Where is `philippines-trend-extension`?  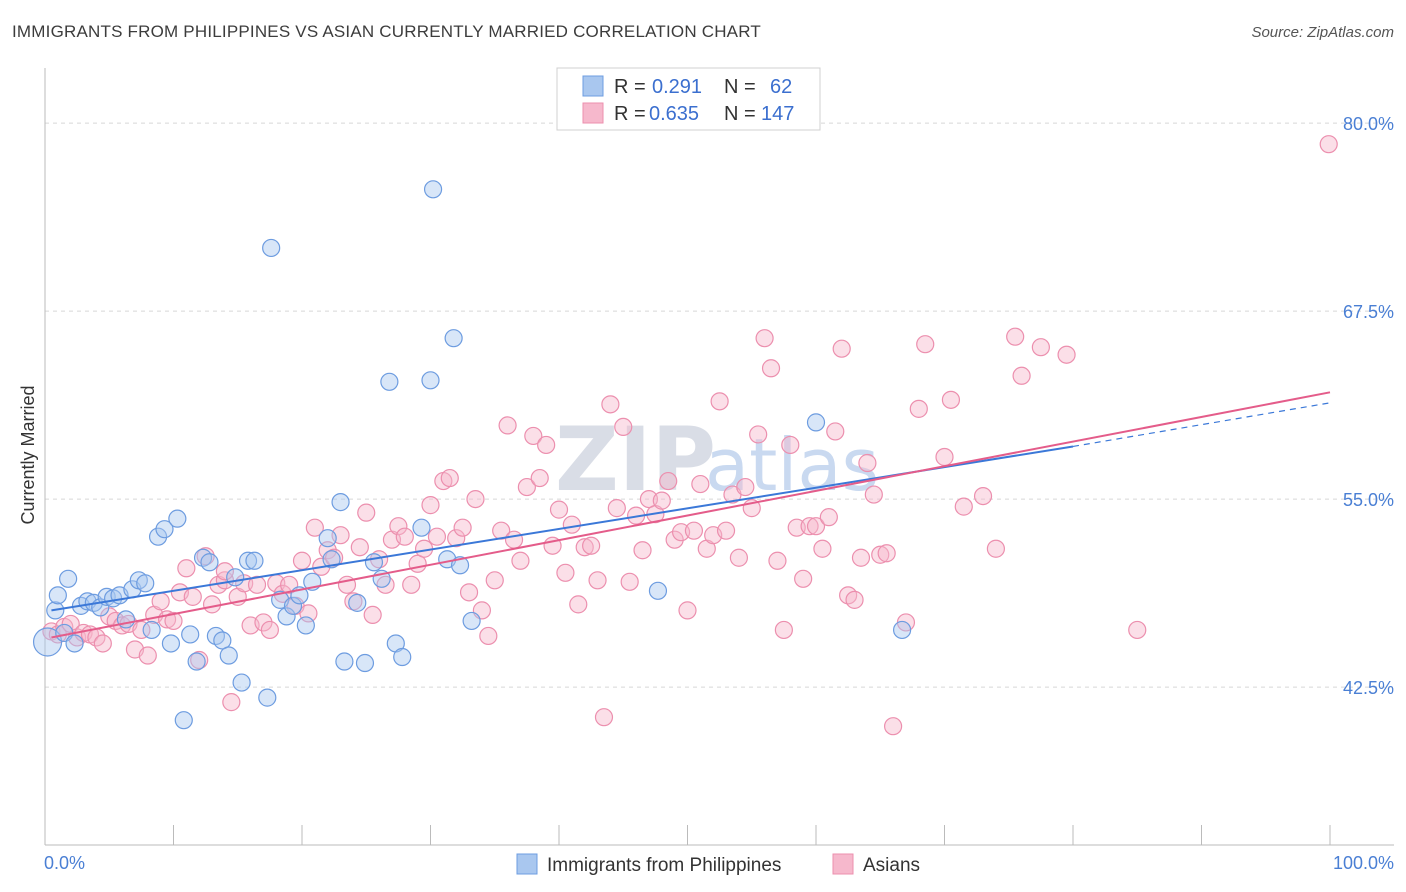 philippines-trend-extension is located at coordinates (1201, 425).